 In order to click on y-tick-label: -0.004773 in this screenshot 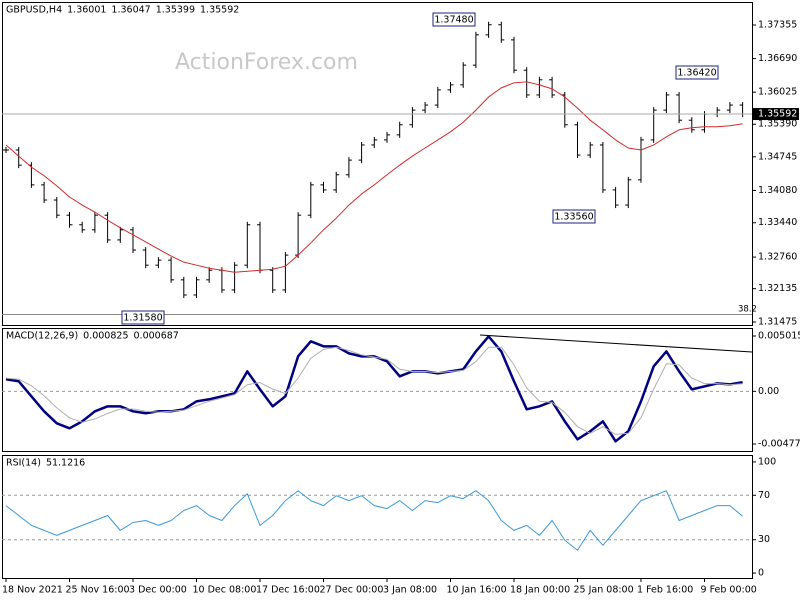, I will do `click(779, 444)`.